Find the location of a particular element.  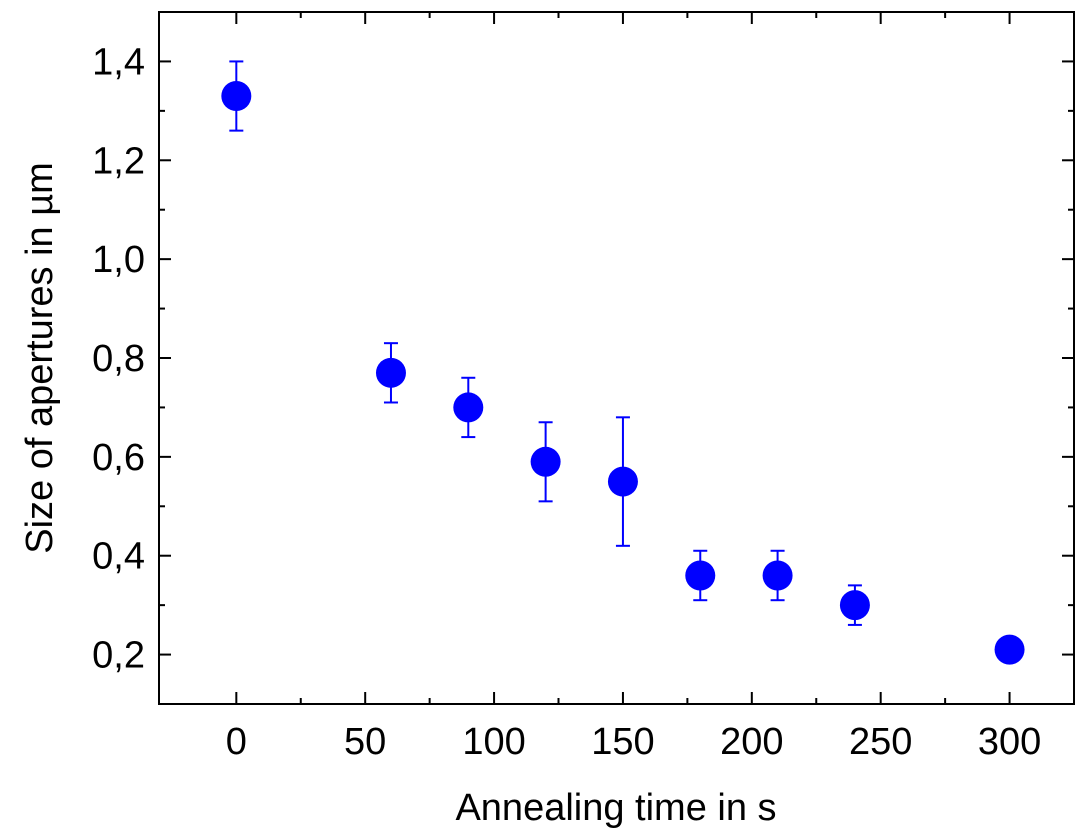

x-tick-label: 200 is located at coordinates (751, 742).